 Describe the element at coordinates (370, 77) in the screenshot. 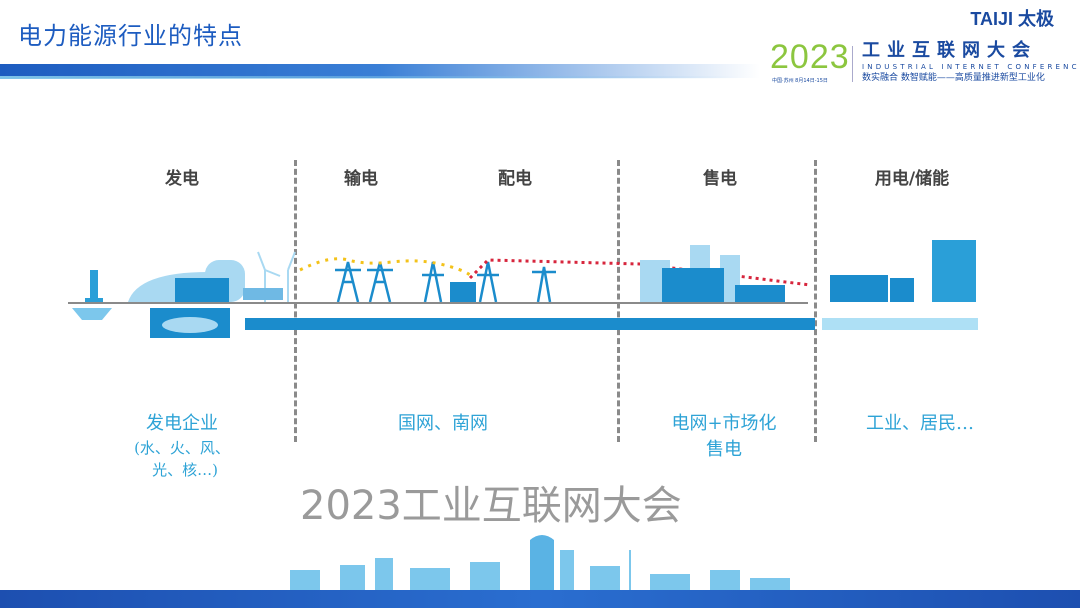

I see `title-underline-accent` at that location.